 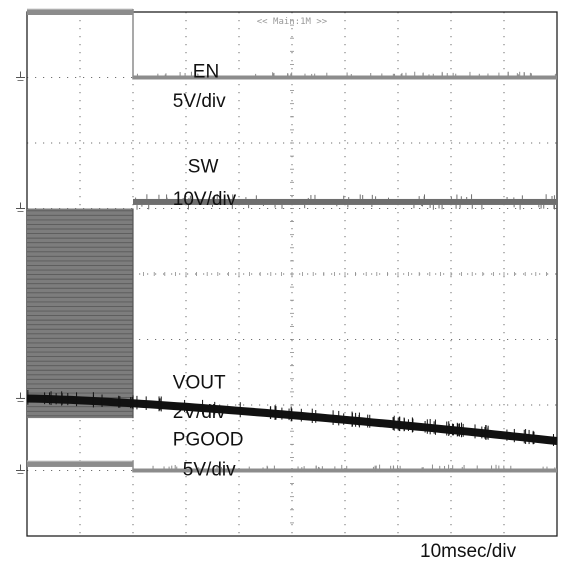 What do you see at coordinates (208, 440) in the screenshot?
I see `channel-label-pgood-name: PGOOD` at bounding box center [208, 440].